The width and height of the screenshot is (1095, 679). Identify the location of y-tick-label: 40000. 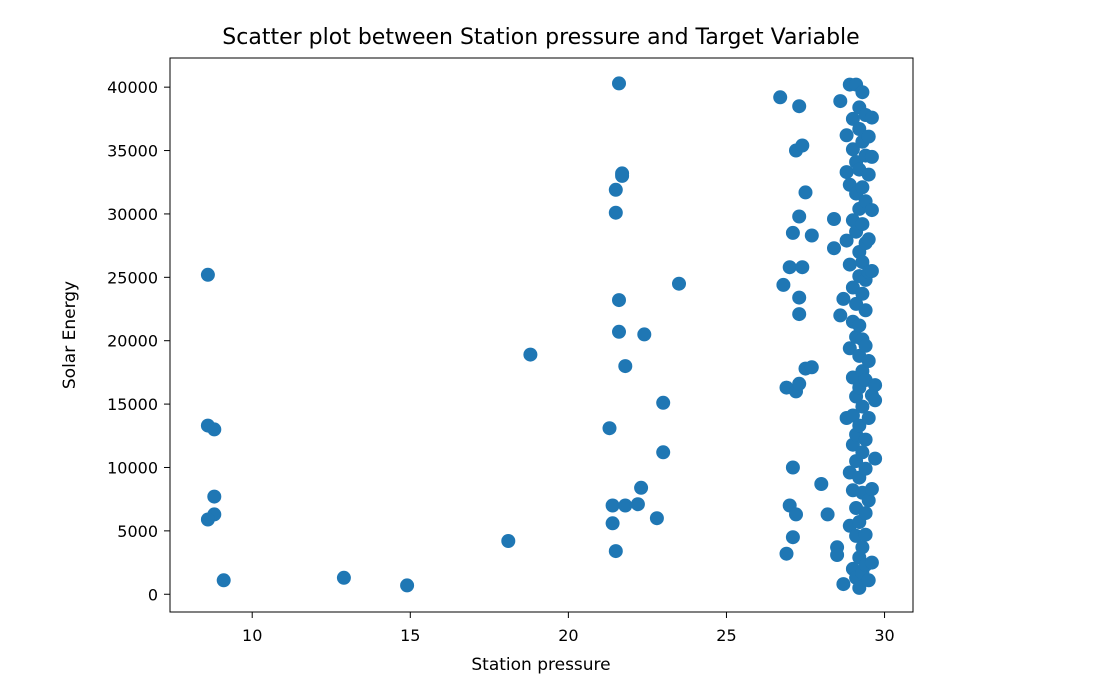
(132, 87).